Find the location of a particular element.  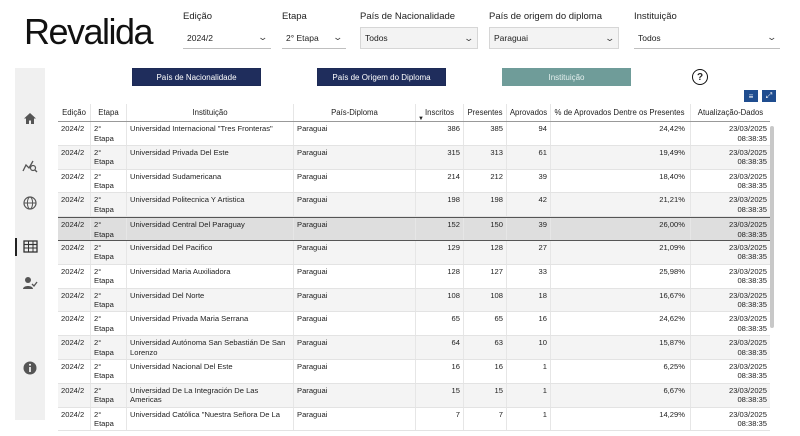

cell-instituicao: Universidad Privada Maria Serrana is located at coordinates (210, 324).